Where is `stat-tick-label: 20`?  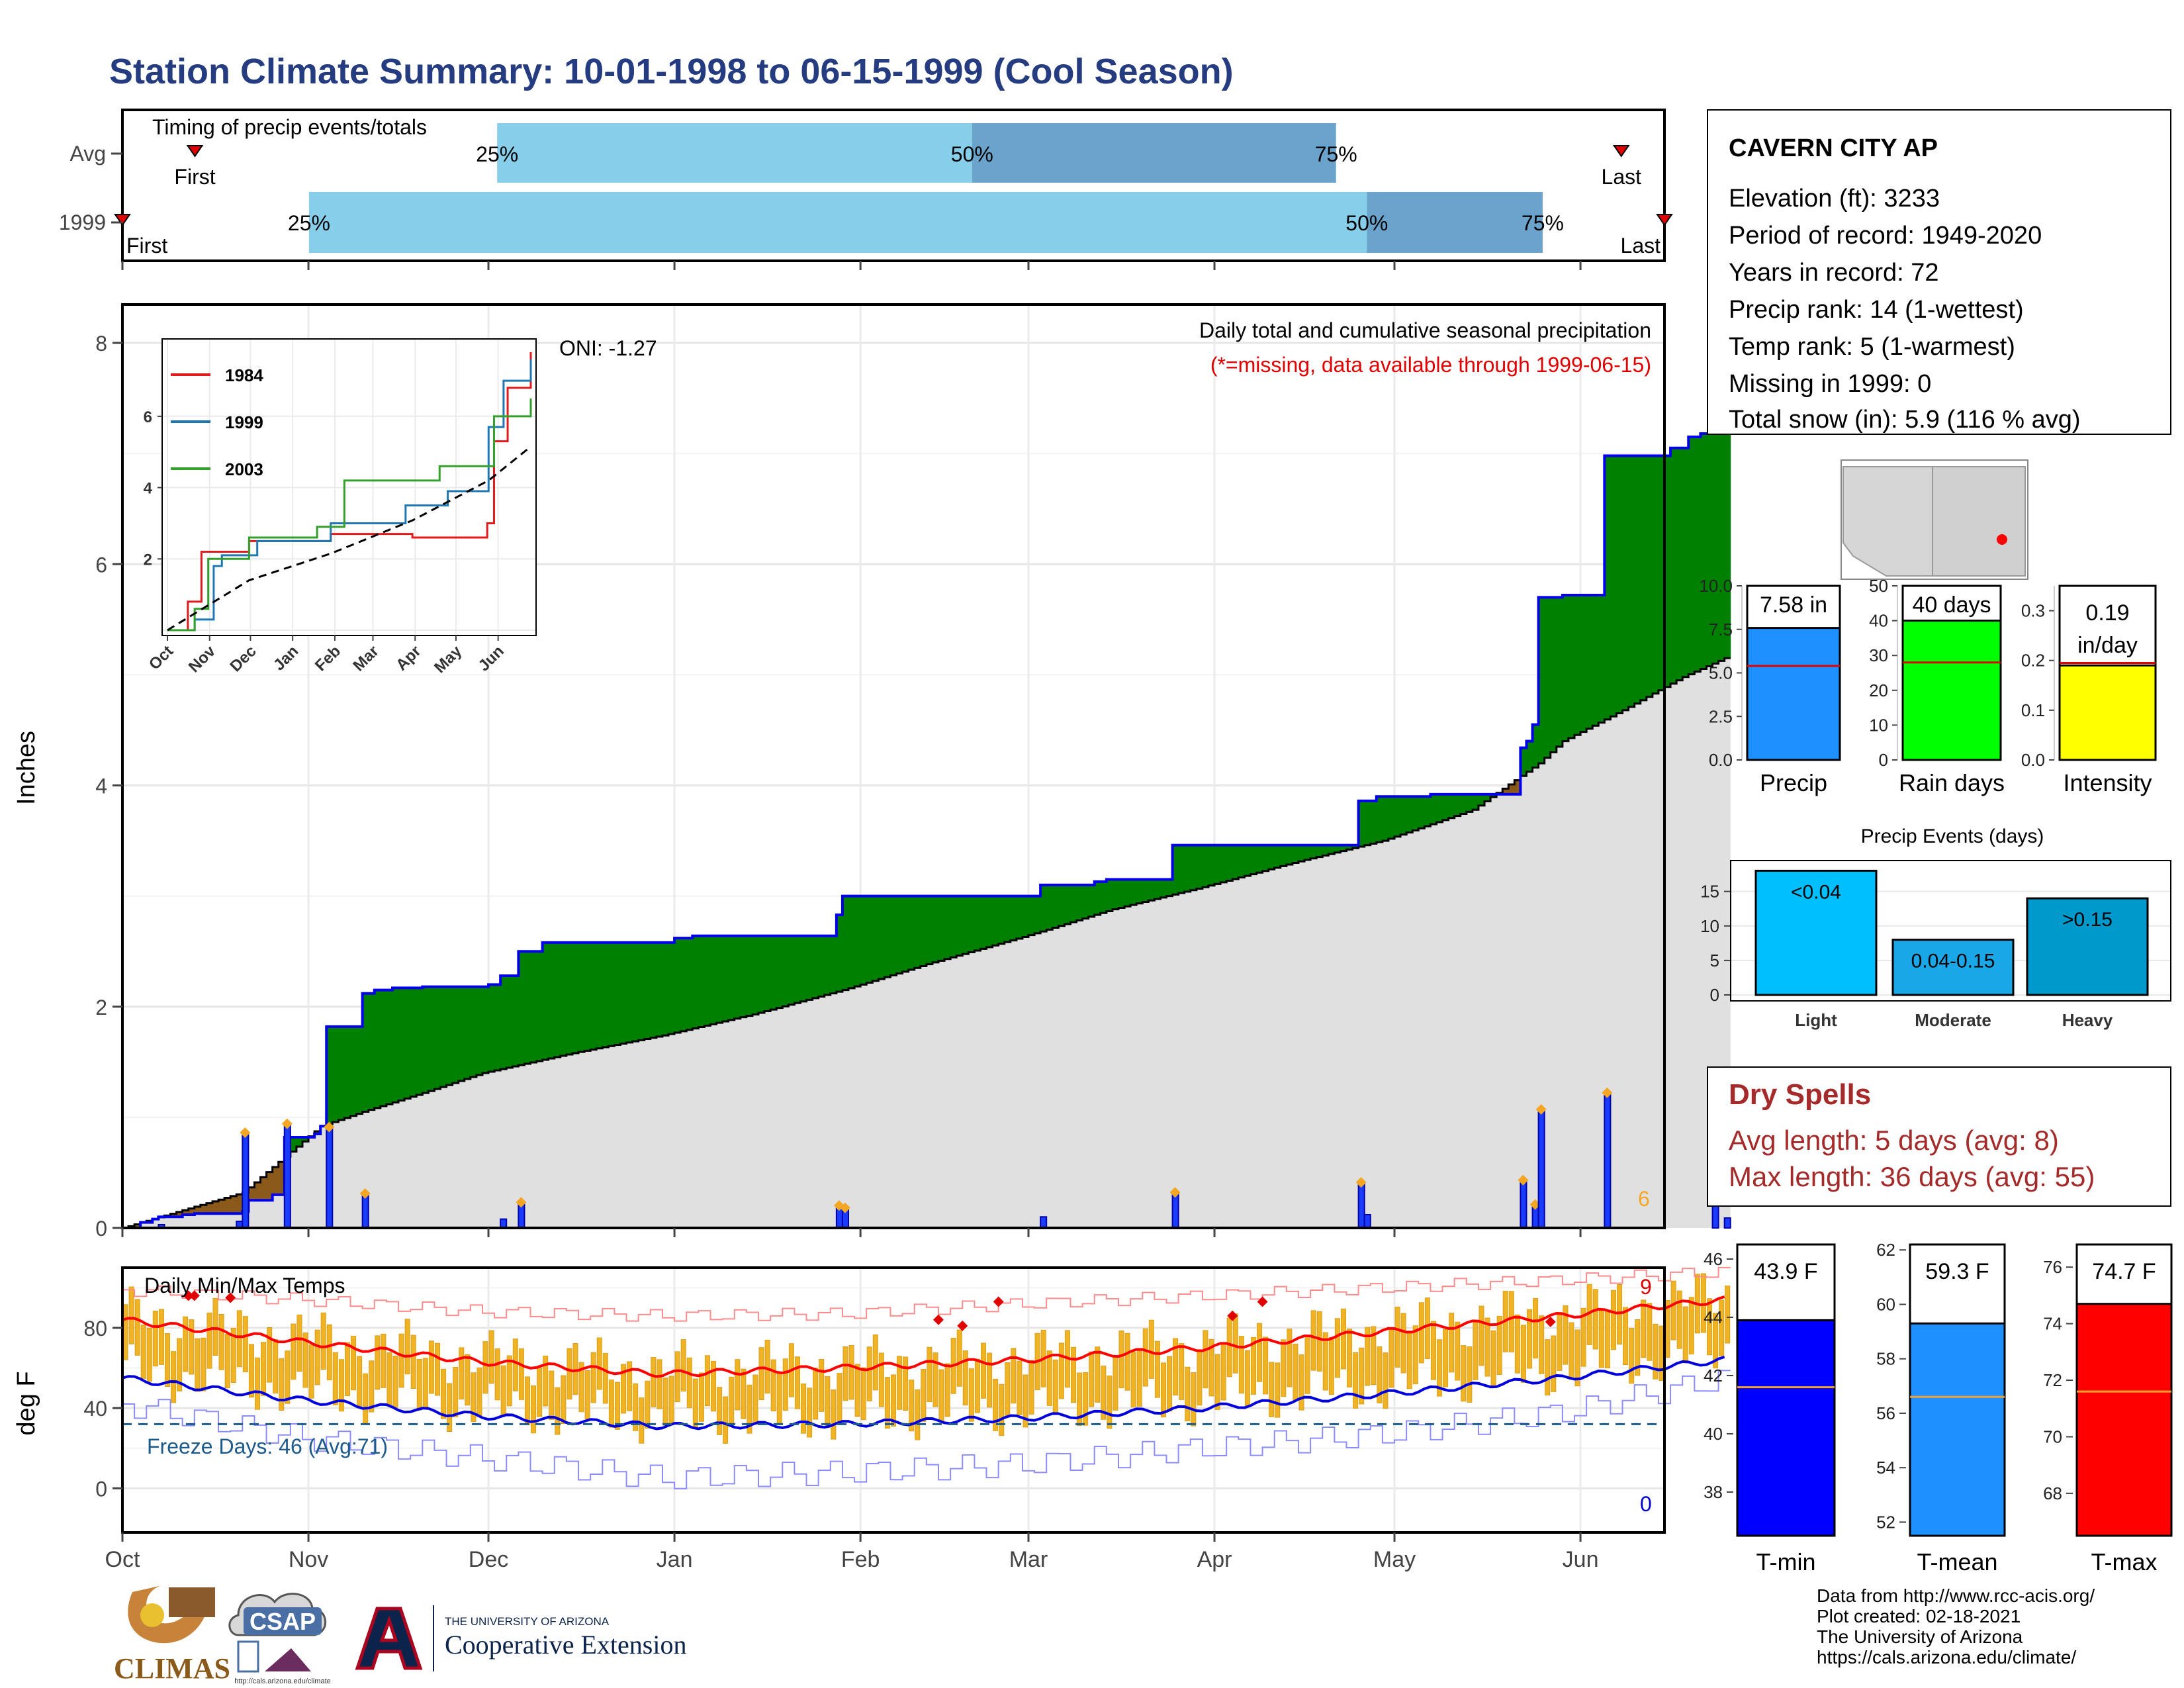
stat-tick-label: 20 is located at coordinates (1878, 690).